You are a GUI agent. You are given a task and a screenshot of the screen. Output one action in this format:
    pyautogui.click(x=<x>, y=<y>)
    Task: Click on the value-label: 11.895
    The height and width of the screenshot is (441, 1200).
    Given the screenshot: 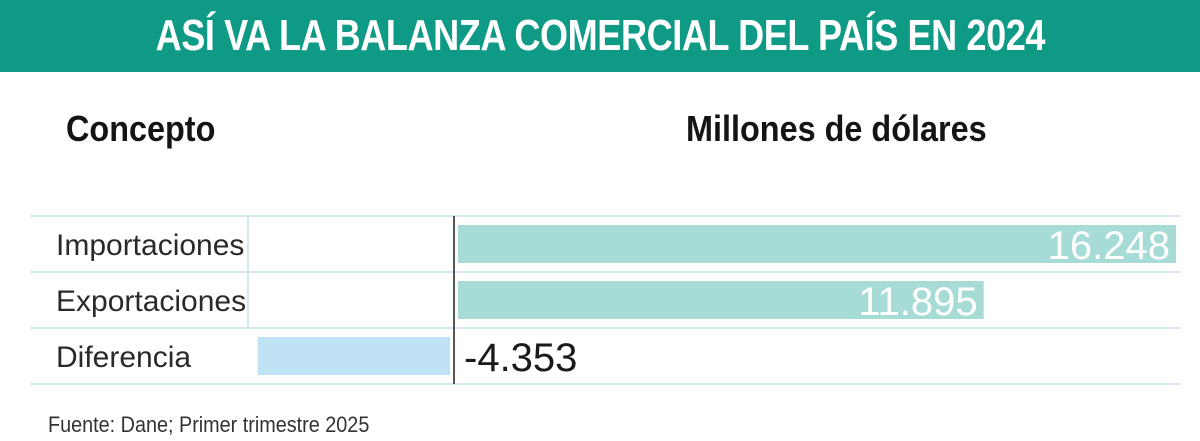 What is the action you would take?
    pyautogui.click(x=917, y=302)
    